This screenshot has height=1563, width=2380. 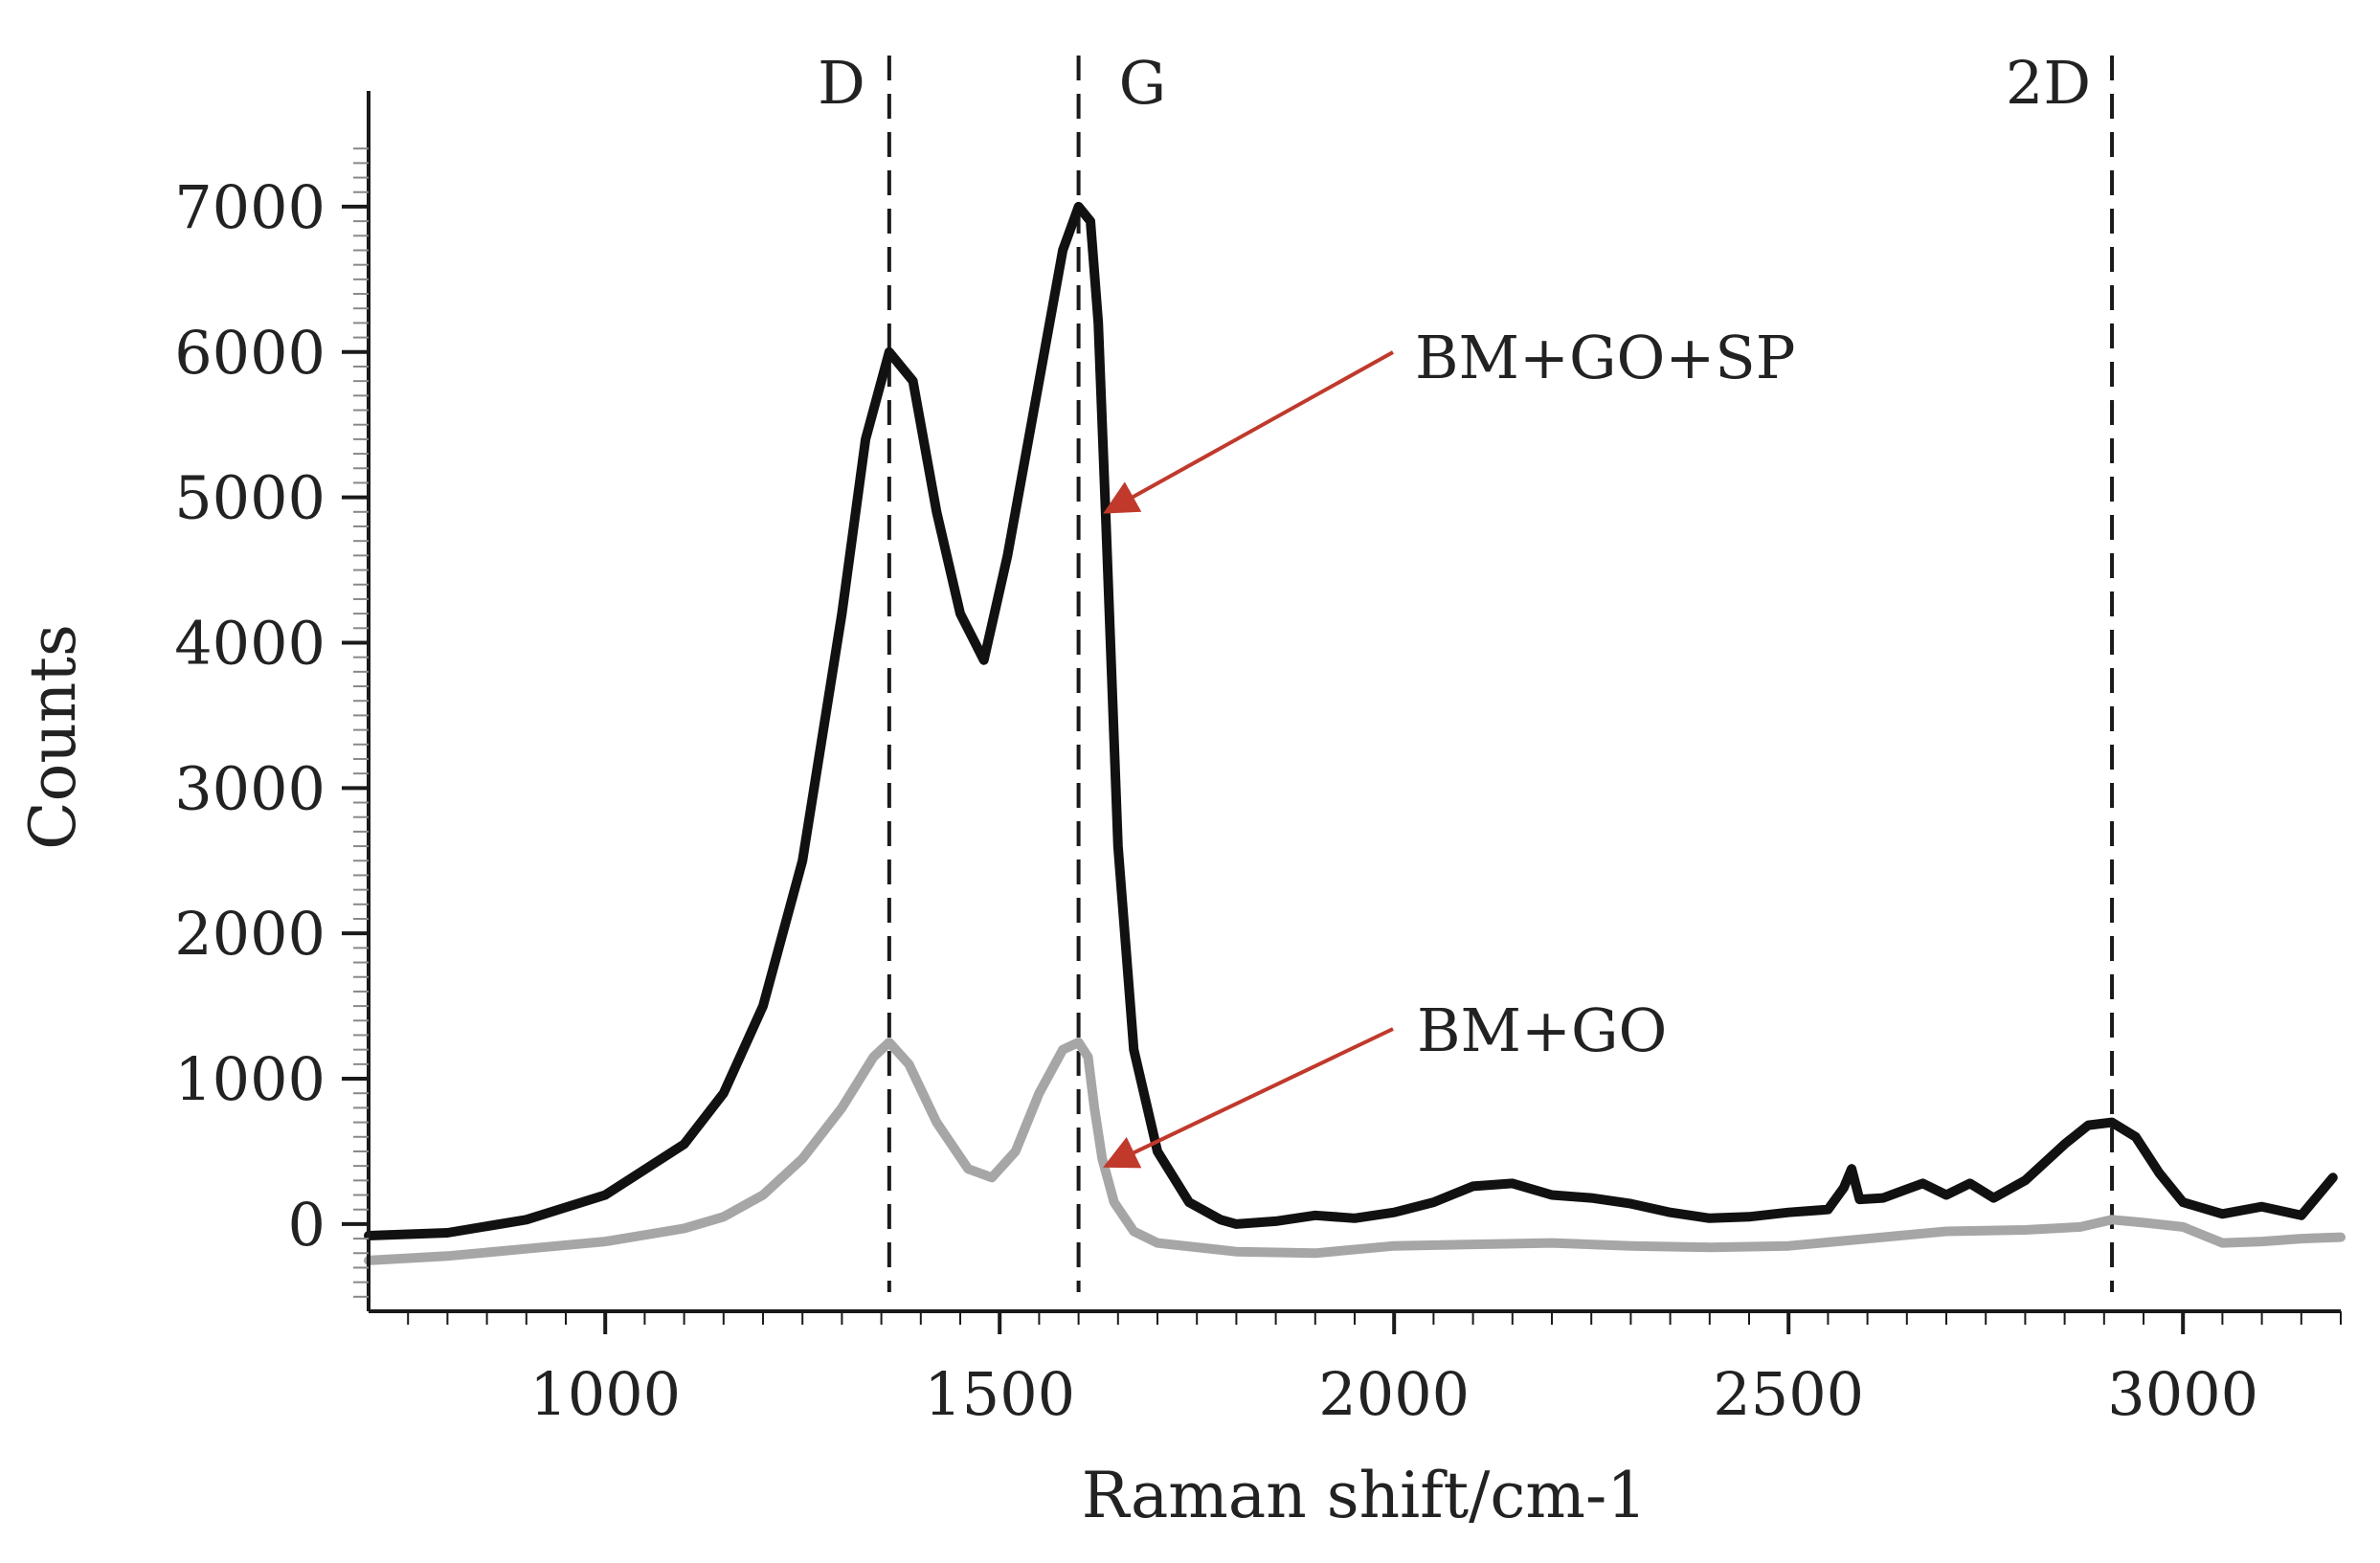 What do you see at coordinates (1365, 1495) in the screenshot?
I see `x-axis-title: Raman shift/cm-1` at bounding box center [1365, 1495].